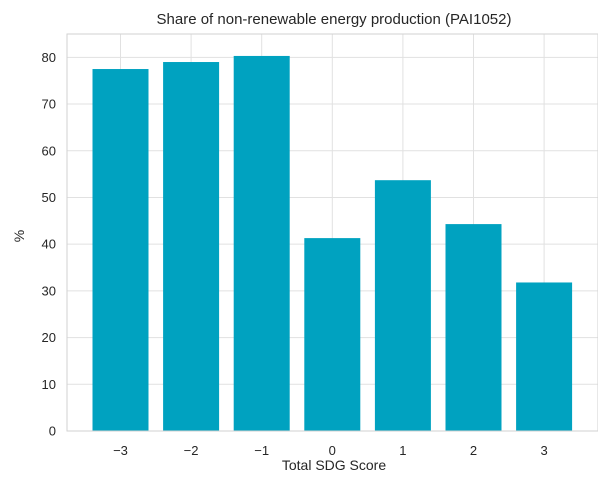  What do you see at coordinates (261, 450) in the screenshot?
I see `x-tick-label: −1` at bounding box center [261, 450].